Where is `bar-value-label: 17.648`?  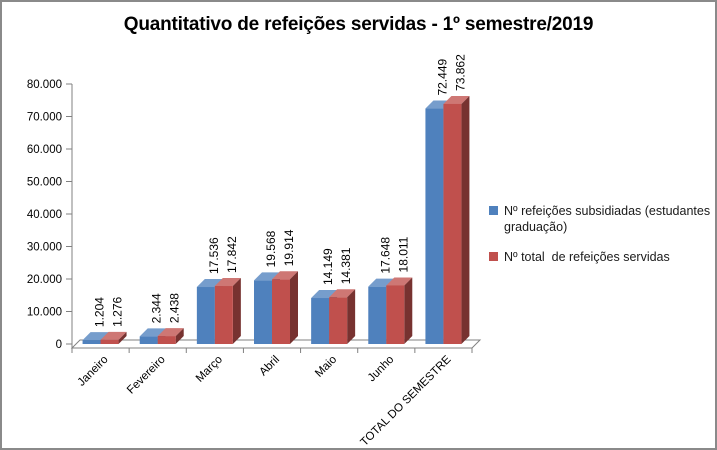 bar-value-label: 17.648 is located at coordinates (385, 255).